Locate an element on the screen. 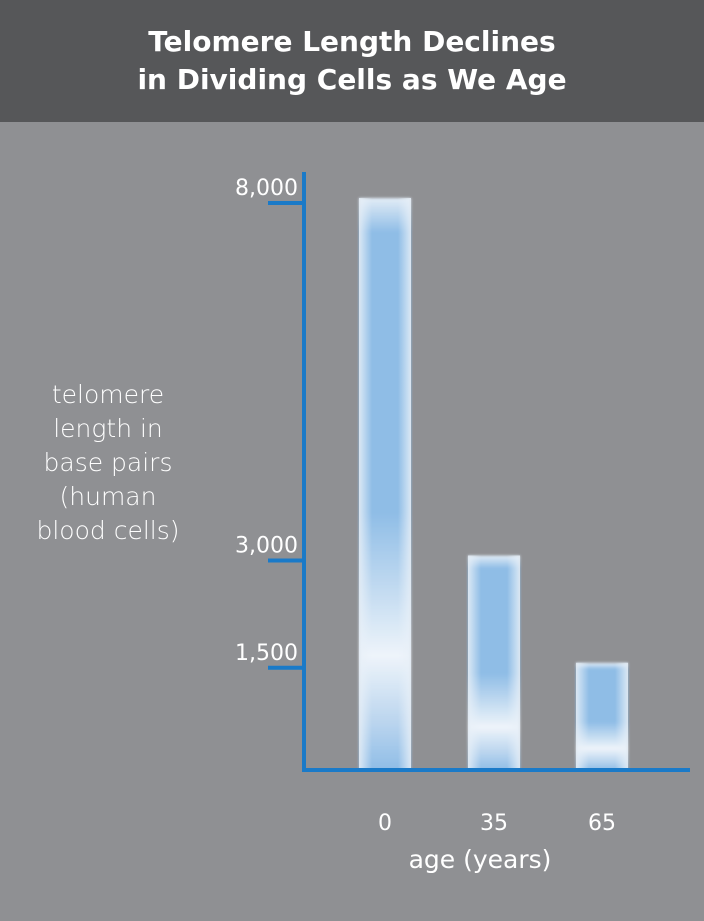 The height and width of the screenshot is (921, 704). chart-title-line-2: in Dividing Cells as We Age is located at coordinates (352, 79).